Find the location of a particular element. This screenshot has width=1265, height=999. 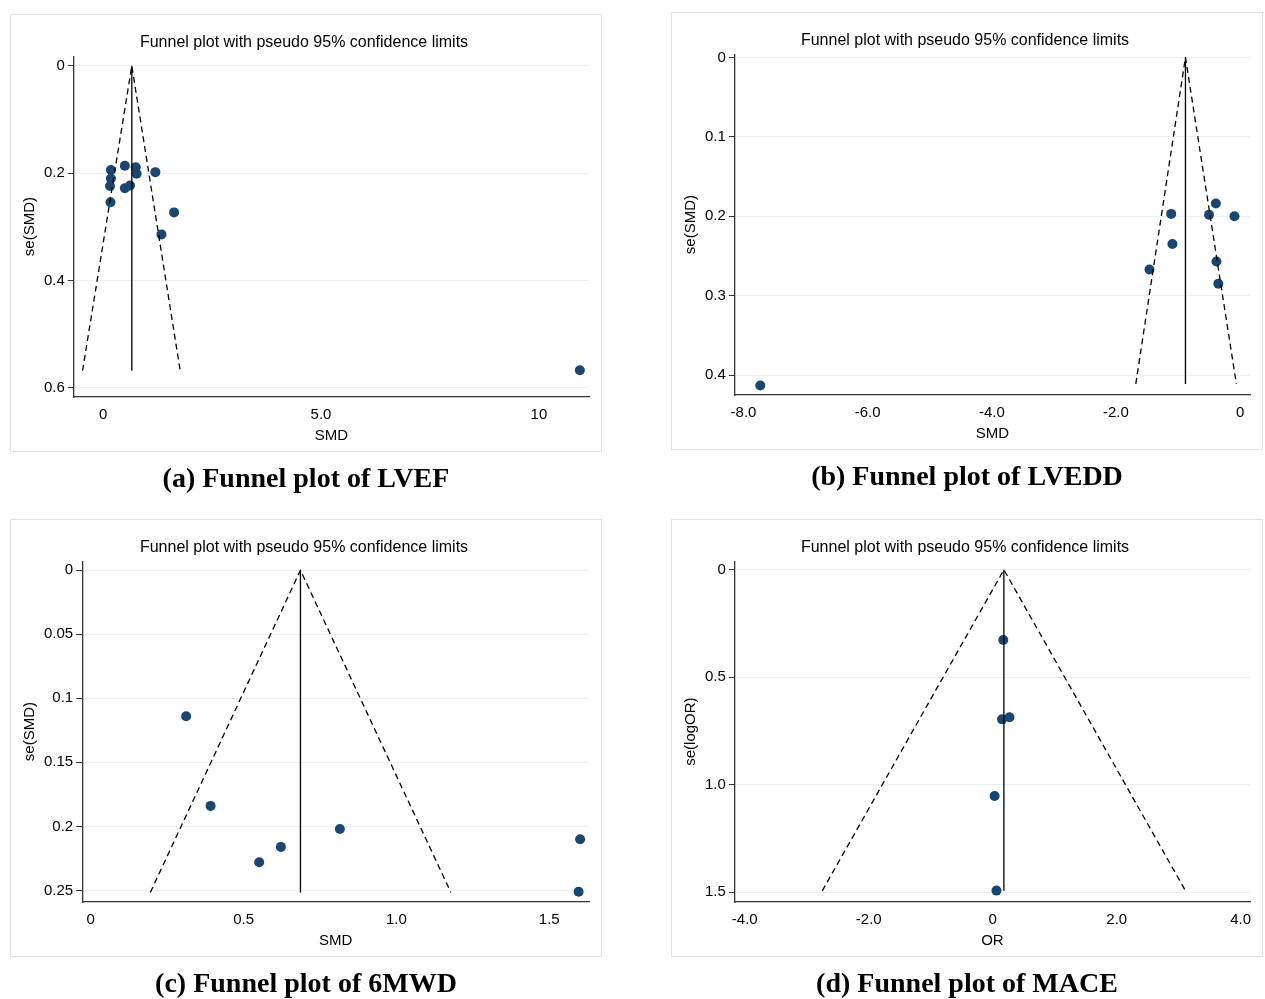

x-tick-label: -8.0 is located at coordinates (743, 412).